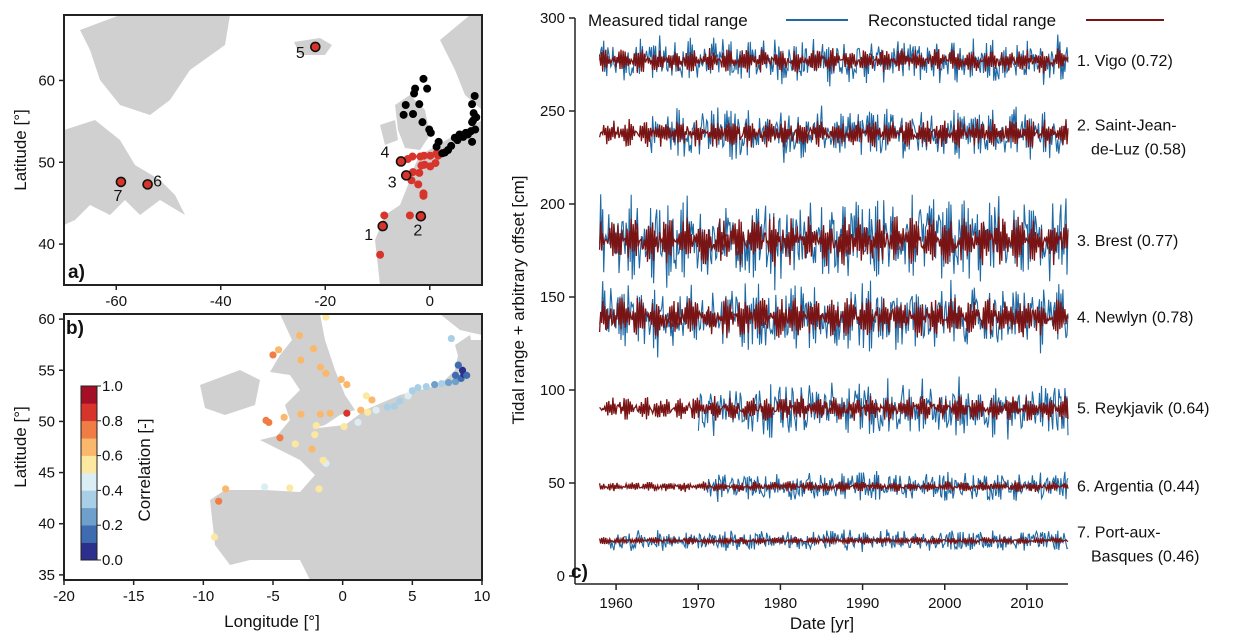 Image resolution: width=1234 pixels, height=635 pixels. Describe the element at coordinates (112, 386) in the screenshot. I see `colorbar-tick-label: 1.0` at that location.